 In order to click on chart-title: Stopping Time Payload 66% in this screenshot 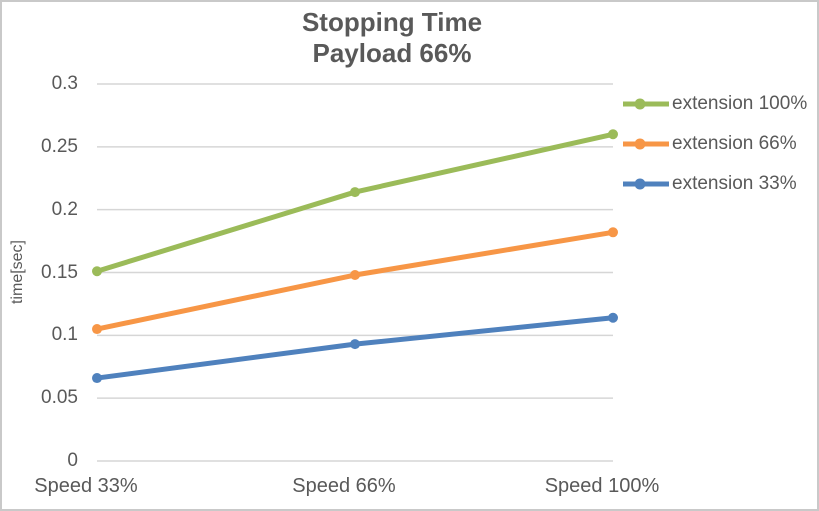, I will do `click(392, 38)`.